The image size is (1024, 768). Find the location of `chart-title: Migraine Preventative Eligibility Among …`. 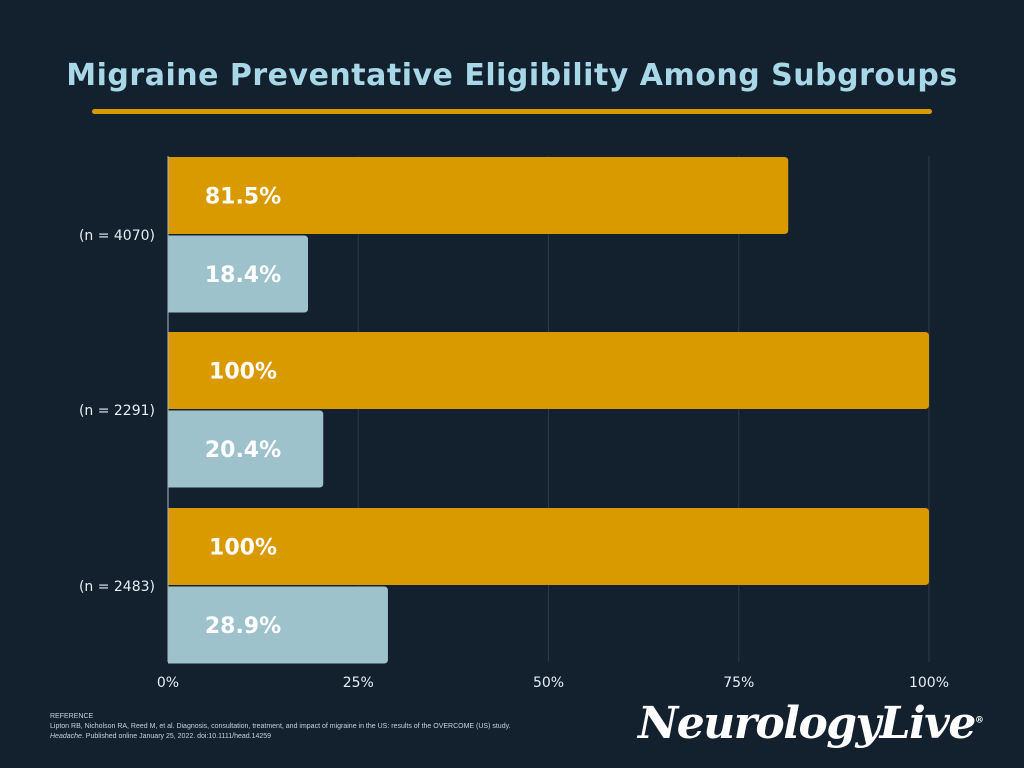

chart-title: Migraine Preventative Eligibility Among … is located at coordinates (512, 75).